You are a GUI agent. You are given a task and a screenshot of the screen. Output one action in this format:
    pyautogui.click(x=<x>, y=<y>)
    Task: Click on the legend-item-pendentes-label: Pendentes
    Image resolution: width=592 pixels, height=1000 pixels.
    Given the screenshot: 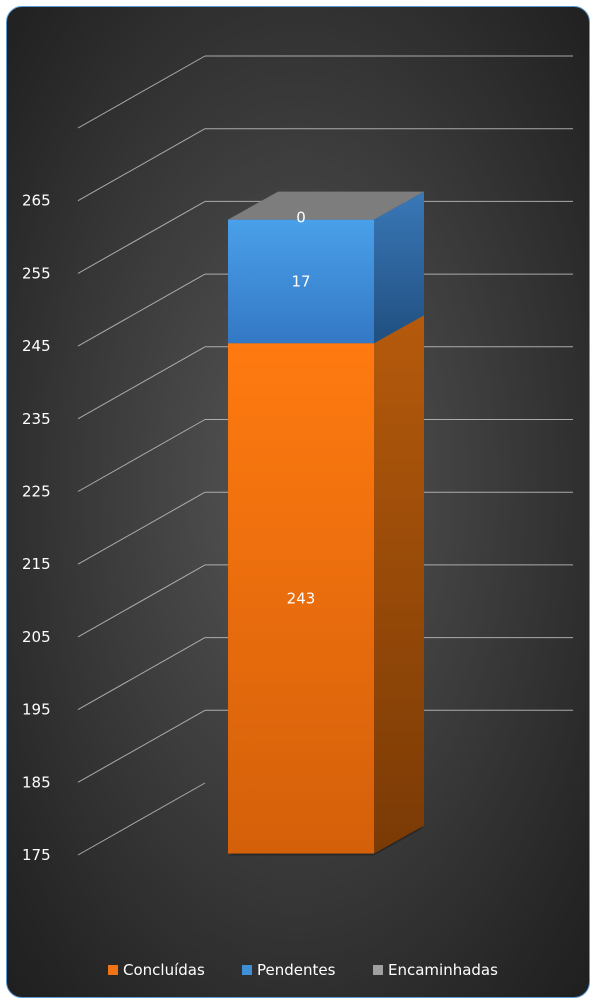 What is the action you would take?
    pyautogui.click(x=296, y=970)
    